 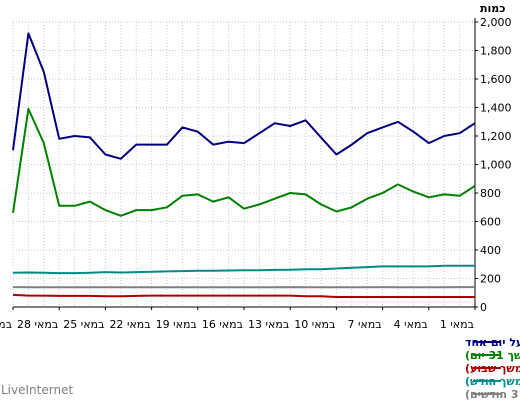 What do you see at coordinates (6, 324) in the screenshot?
I see `x-tick-label: 31 במאי` at bounding box center [6, 324].